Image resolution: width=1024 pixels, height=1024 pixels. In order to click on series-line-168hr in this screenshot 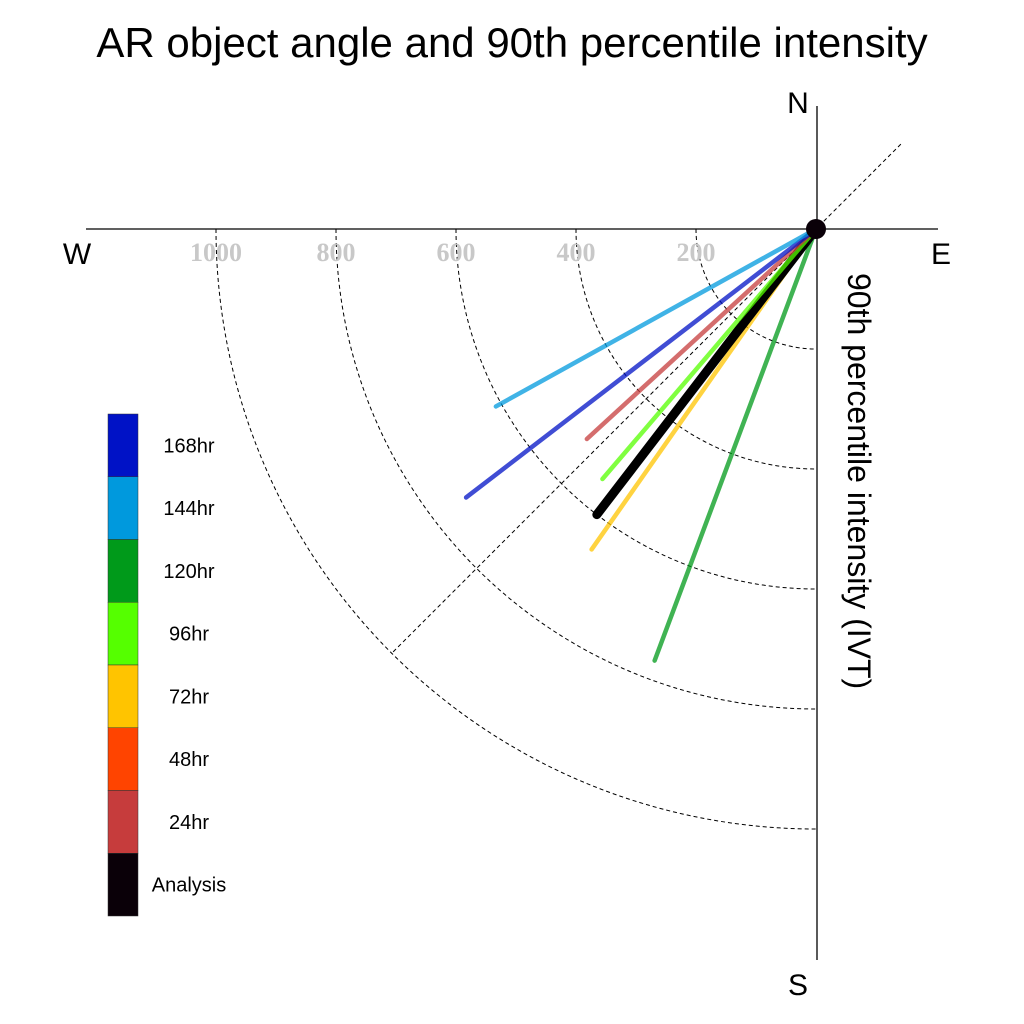, I will do `click(641, 363)`.